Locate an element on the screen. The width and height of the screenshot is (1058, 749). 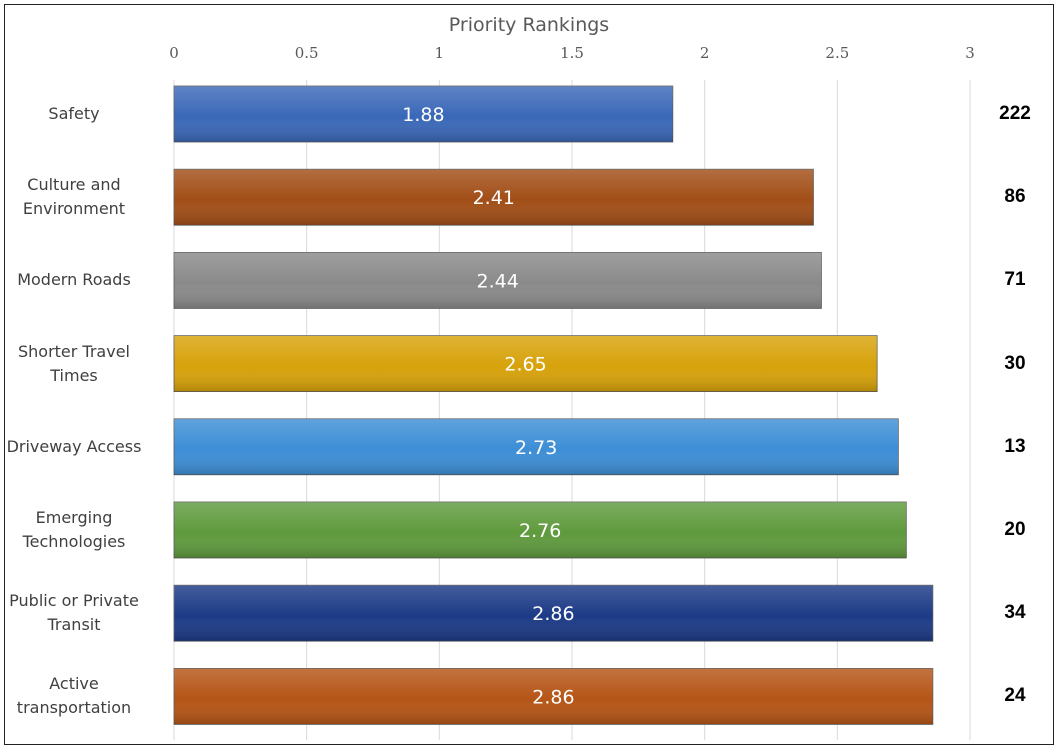
response-count: 222 is located at coordinates (1015, 113).